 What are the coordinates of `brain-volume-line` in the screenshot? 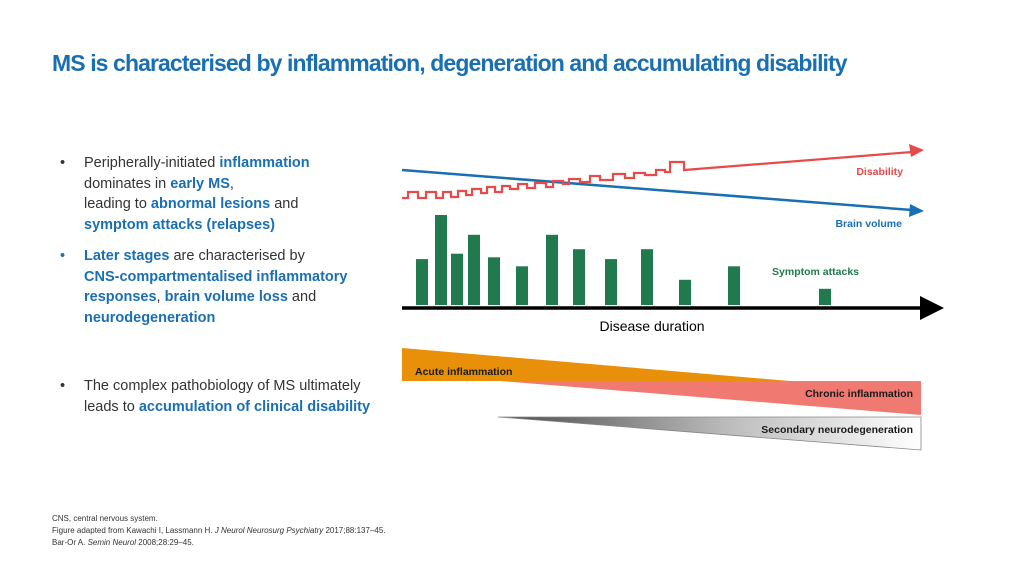 It's located at (657, 190).